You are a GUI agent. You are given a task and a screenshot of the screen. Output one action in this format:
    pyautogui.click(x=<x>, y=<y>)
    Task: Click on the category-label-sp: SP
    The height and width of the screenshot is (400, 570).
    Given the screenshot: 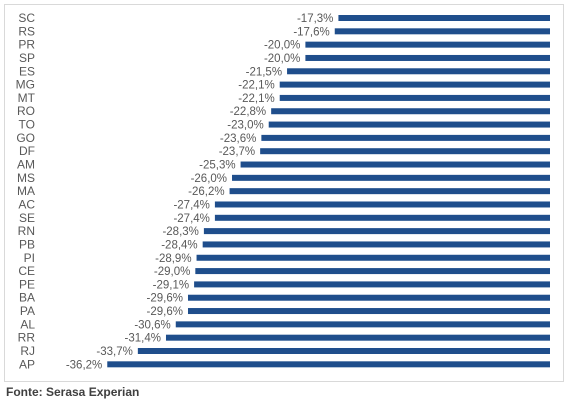 What is the action you would take?
    pyautogui.click(x=27, y=58)
    